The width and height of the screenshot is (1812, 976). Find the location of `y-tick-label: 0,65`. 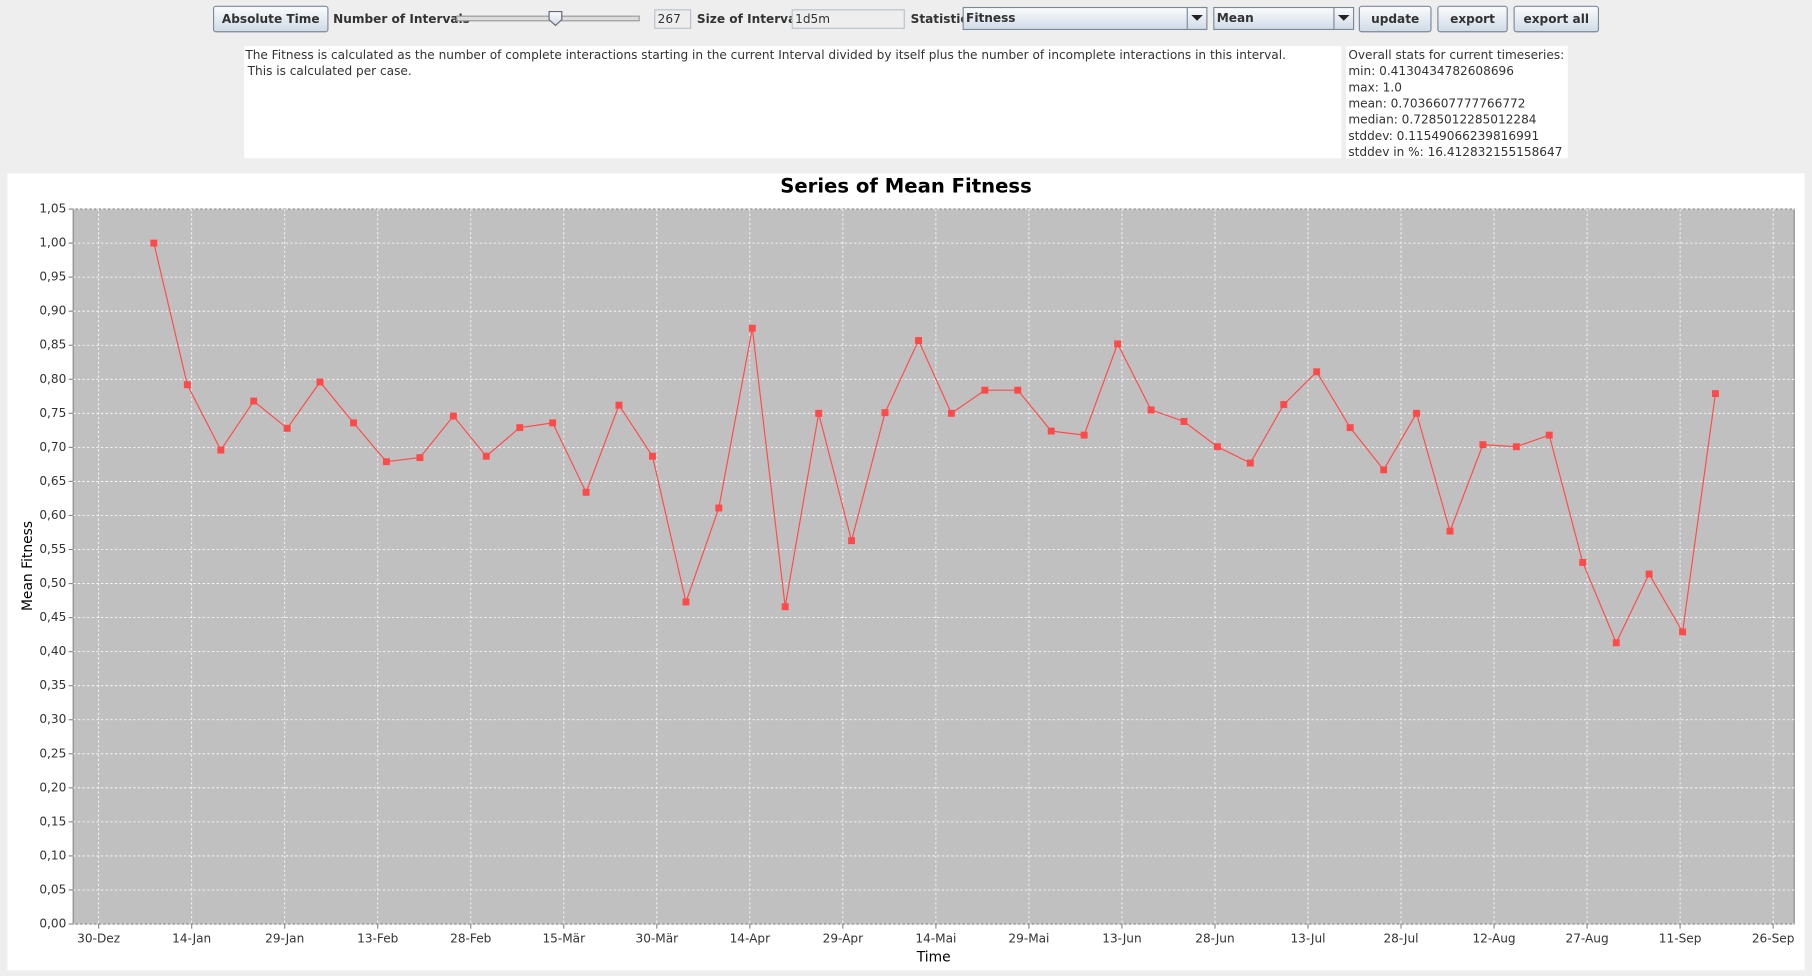

y-tick-label: 0,65 is located at coordinates (52, 481).